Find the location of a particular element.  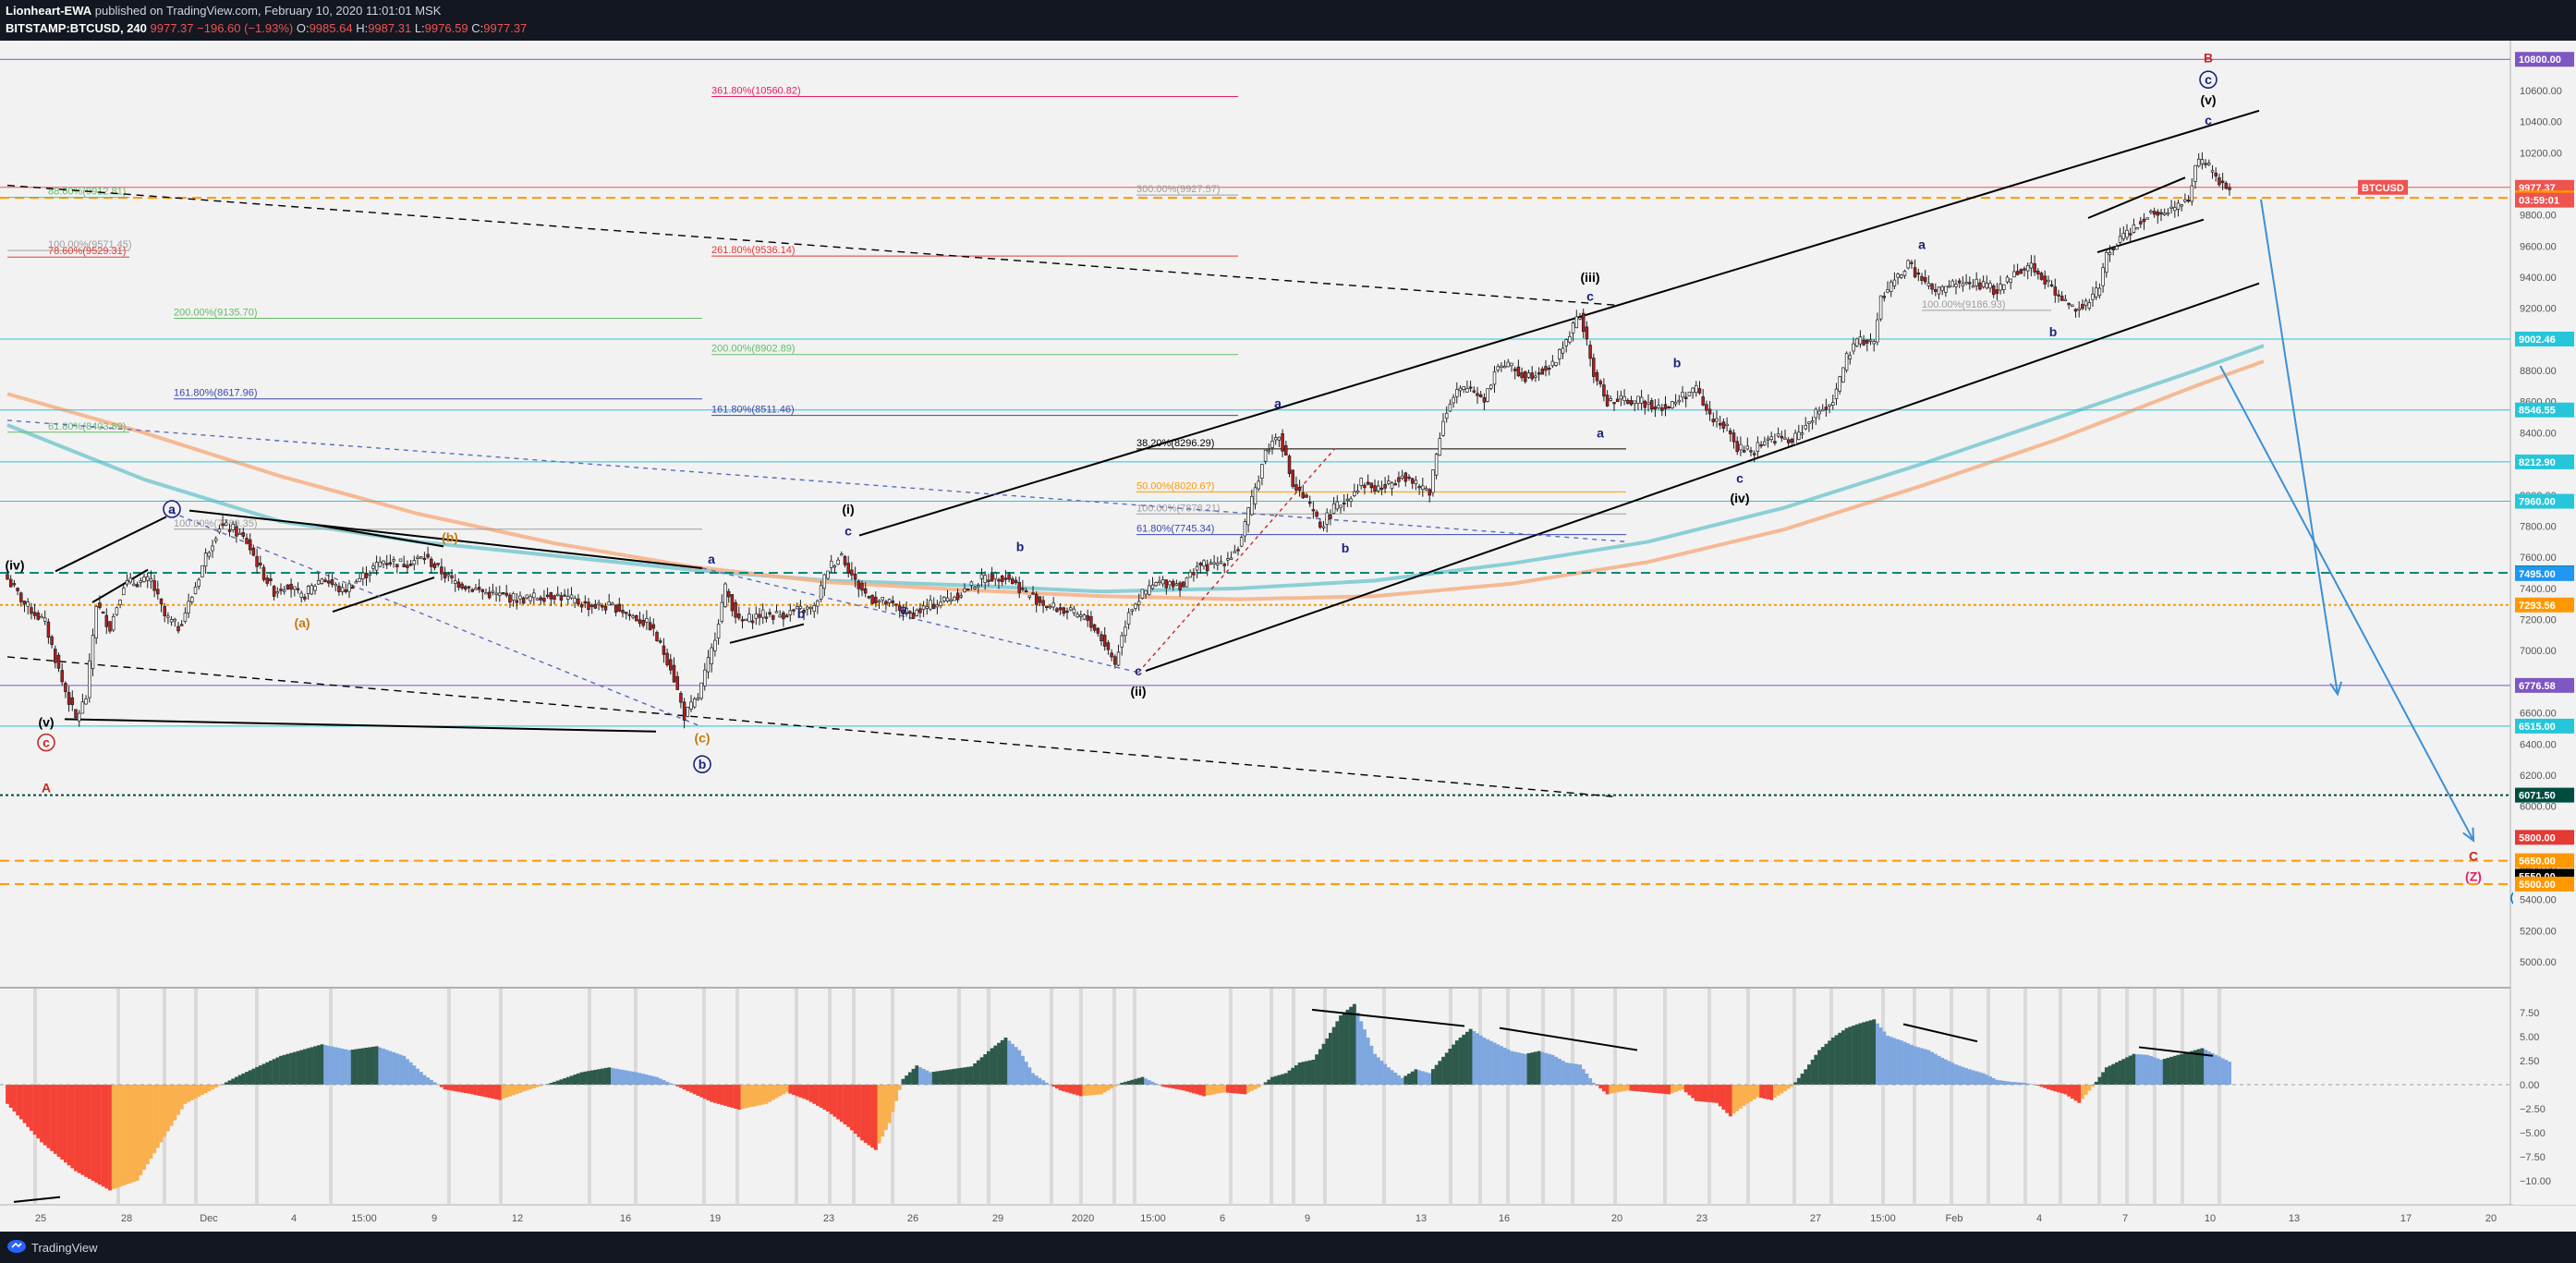

tradingview-brand: TradingView is located at coordinates (64, 1248).